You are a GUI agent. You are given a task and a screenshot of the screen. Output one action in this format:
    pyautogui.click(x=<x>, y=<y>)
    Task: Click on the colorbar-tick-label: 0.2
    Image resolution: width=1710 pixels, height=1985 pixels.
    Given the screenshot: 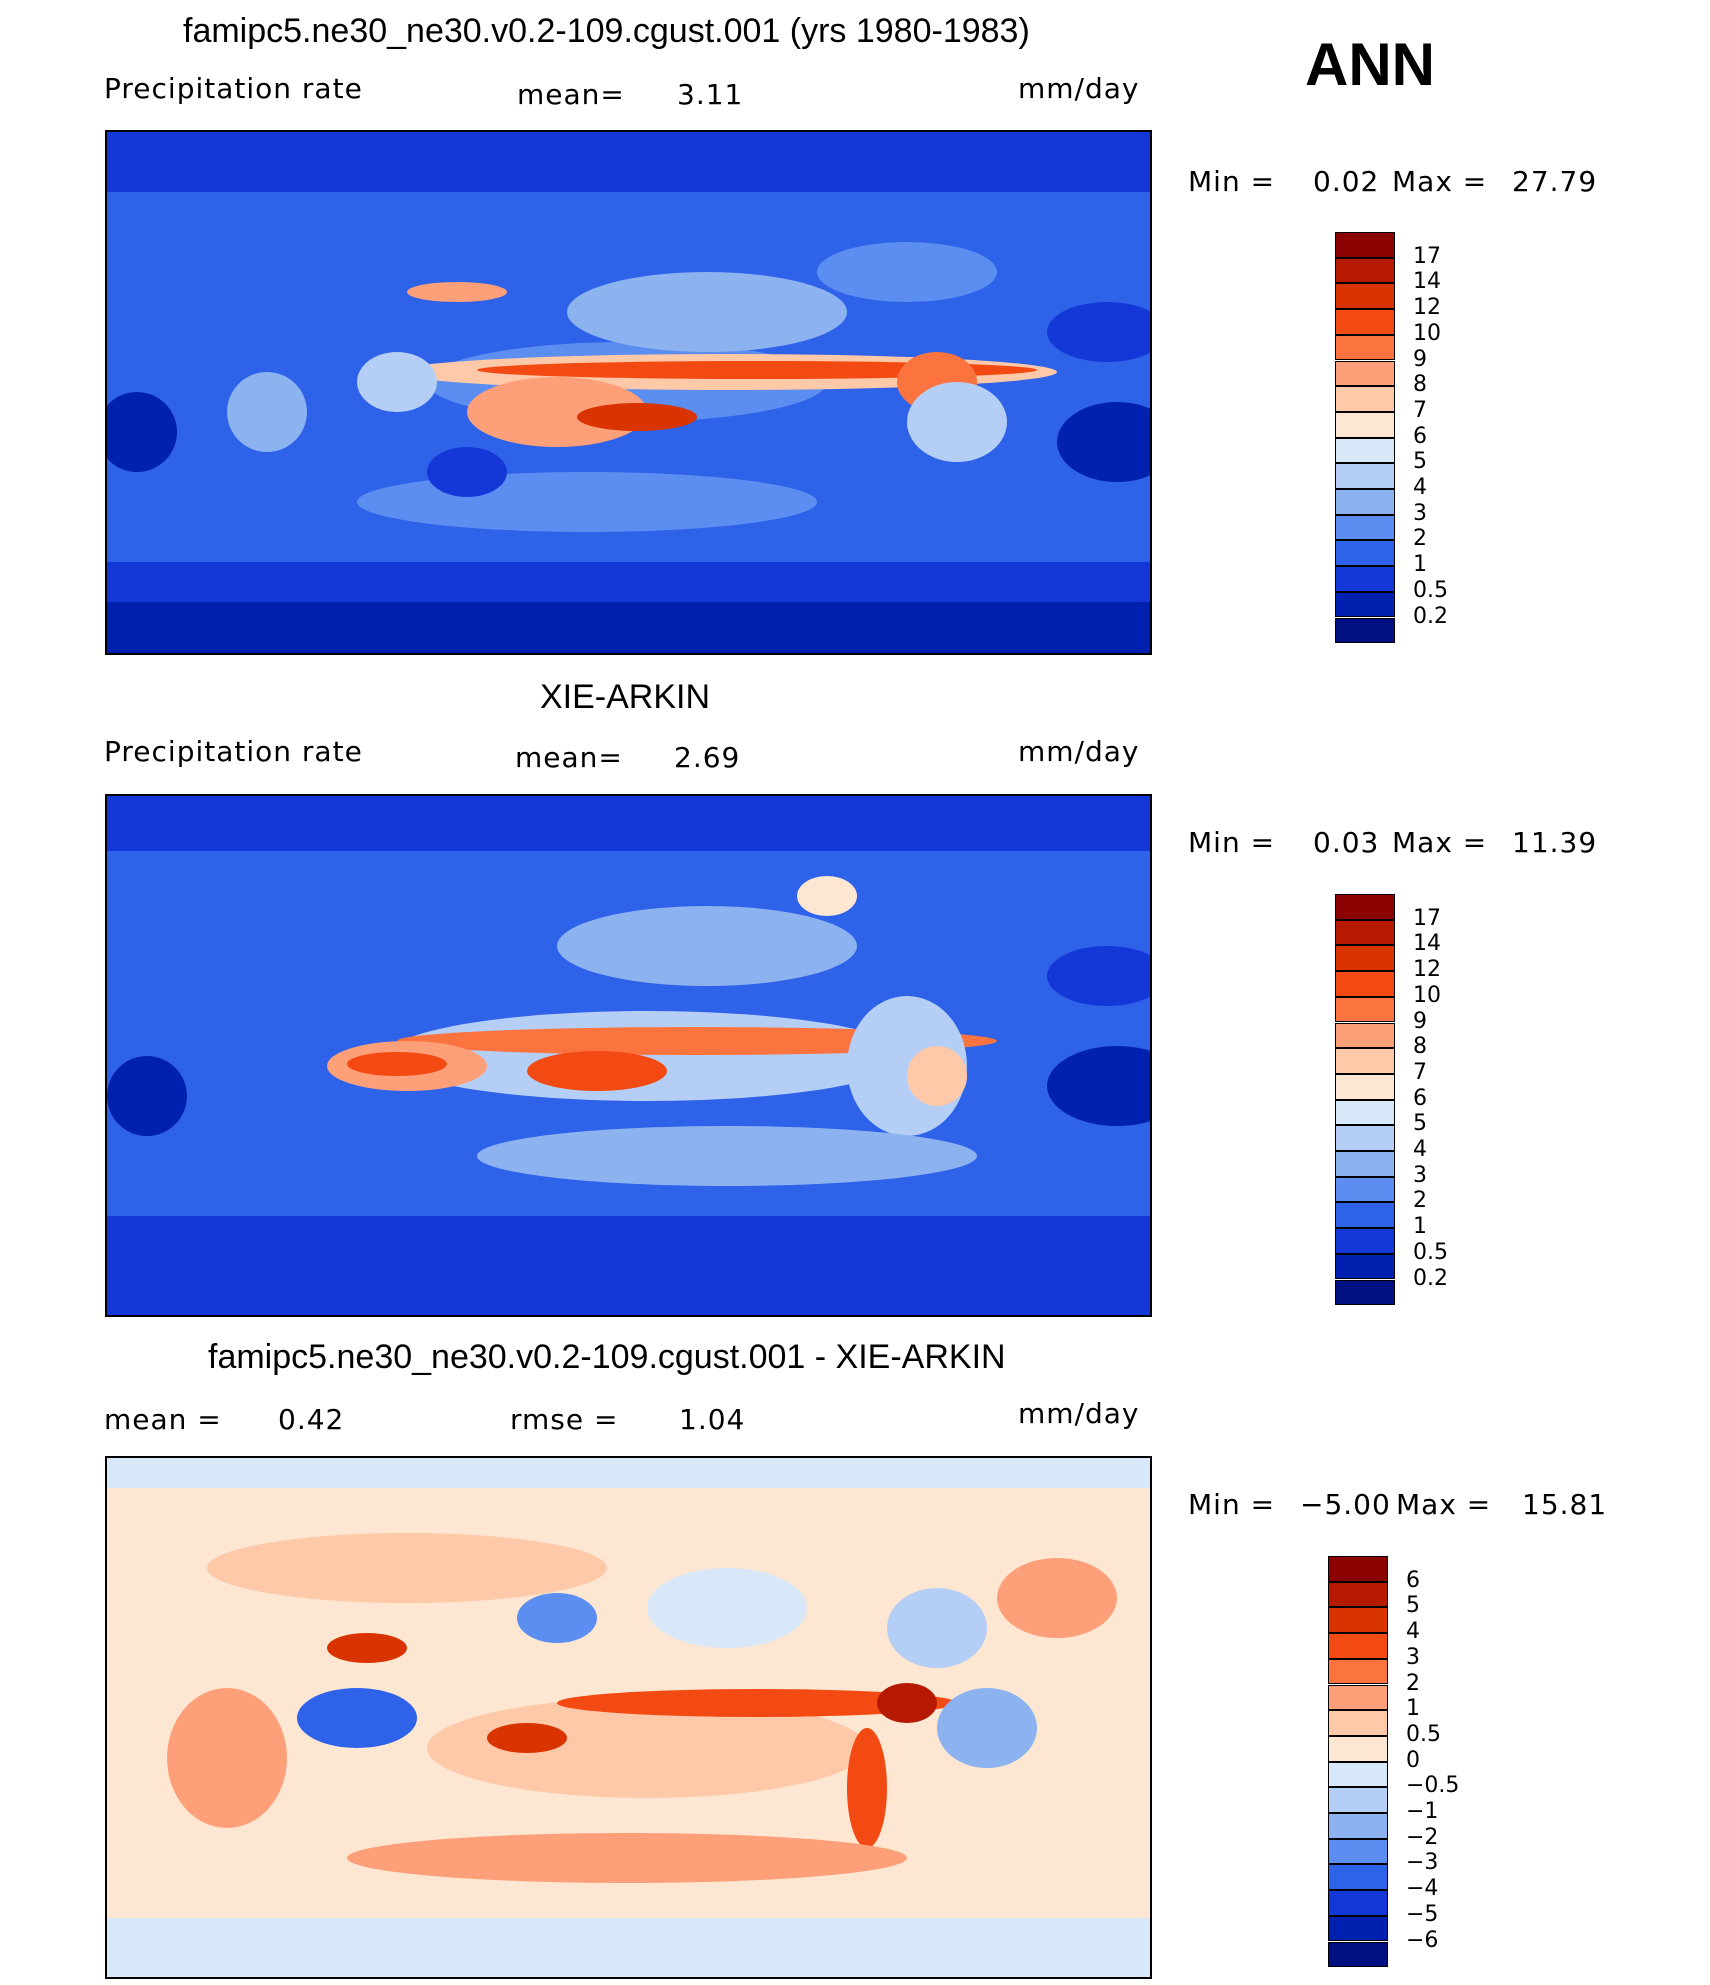 What is the action you would take?
    pyautogui.click(x=1430, y=616)
    